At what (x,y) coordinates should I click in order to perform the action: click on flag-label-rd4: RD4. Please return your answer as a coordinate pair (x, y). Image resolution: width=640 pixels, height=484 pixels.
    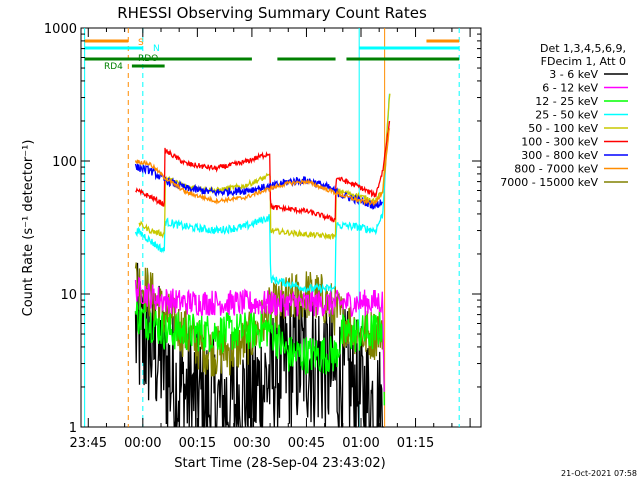
    Looking at the image, I should click on (113, 67).